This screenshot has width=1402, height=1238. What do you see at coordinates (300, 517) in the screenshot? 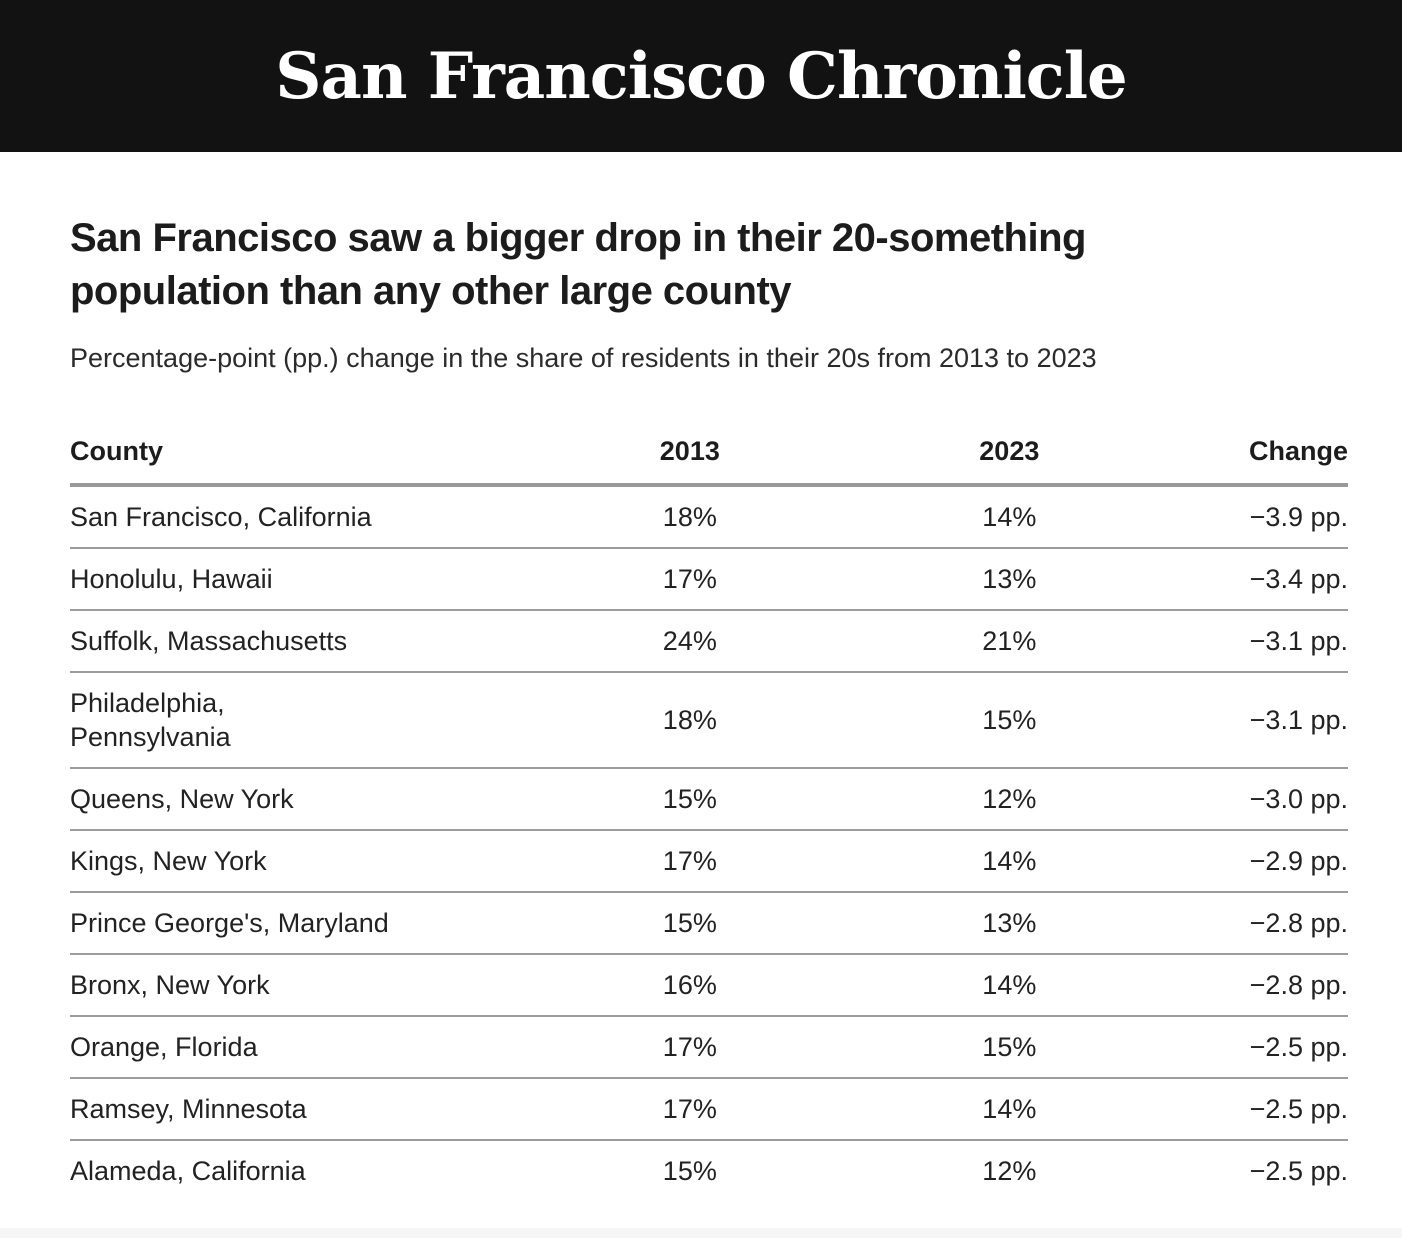
I see `county-cell: San Francisco, California` at bounding box center [300, 517].